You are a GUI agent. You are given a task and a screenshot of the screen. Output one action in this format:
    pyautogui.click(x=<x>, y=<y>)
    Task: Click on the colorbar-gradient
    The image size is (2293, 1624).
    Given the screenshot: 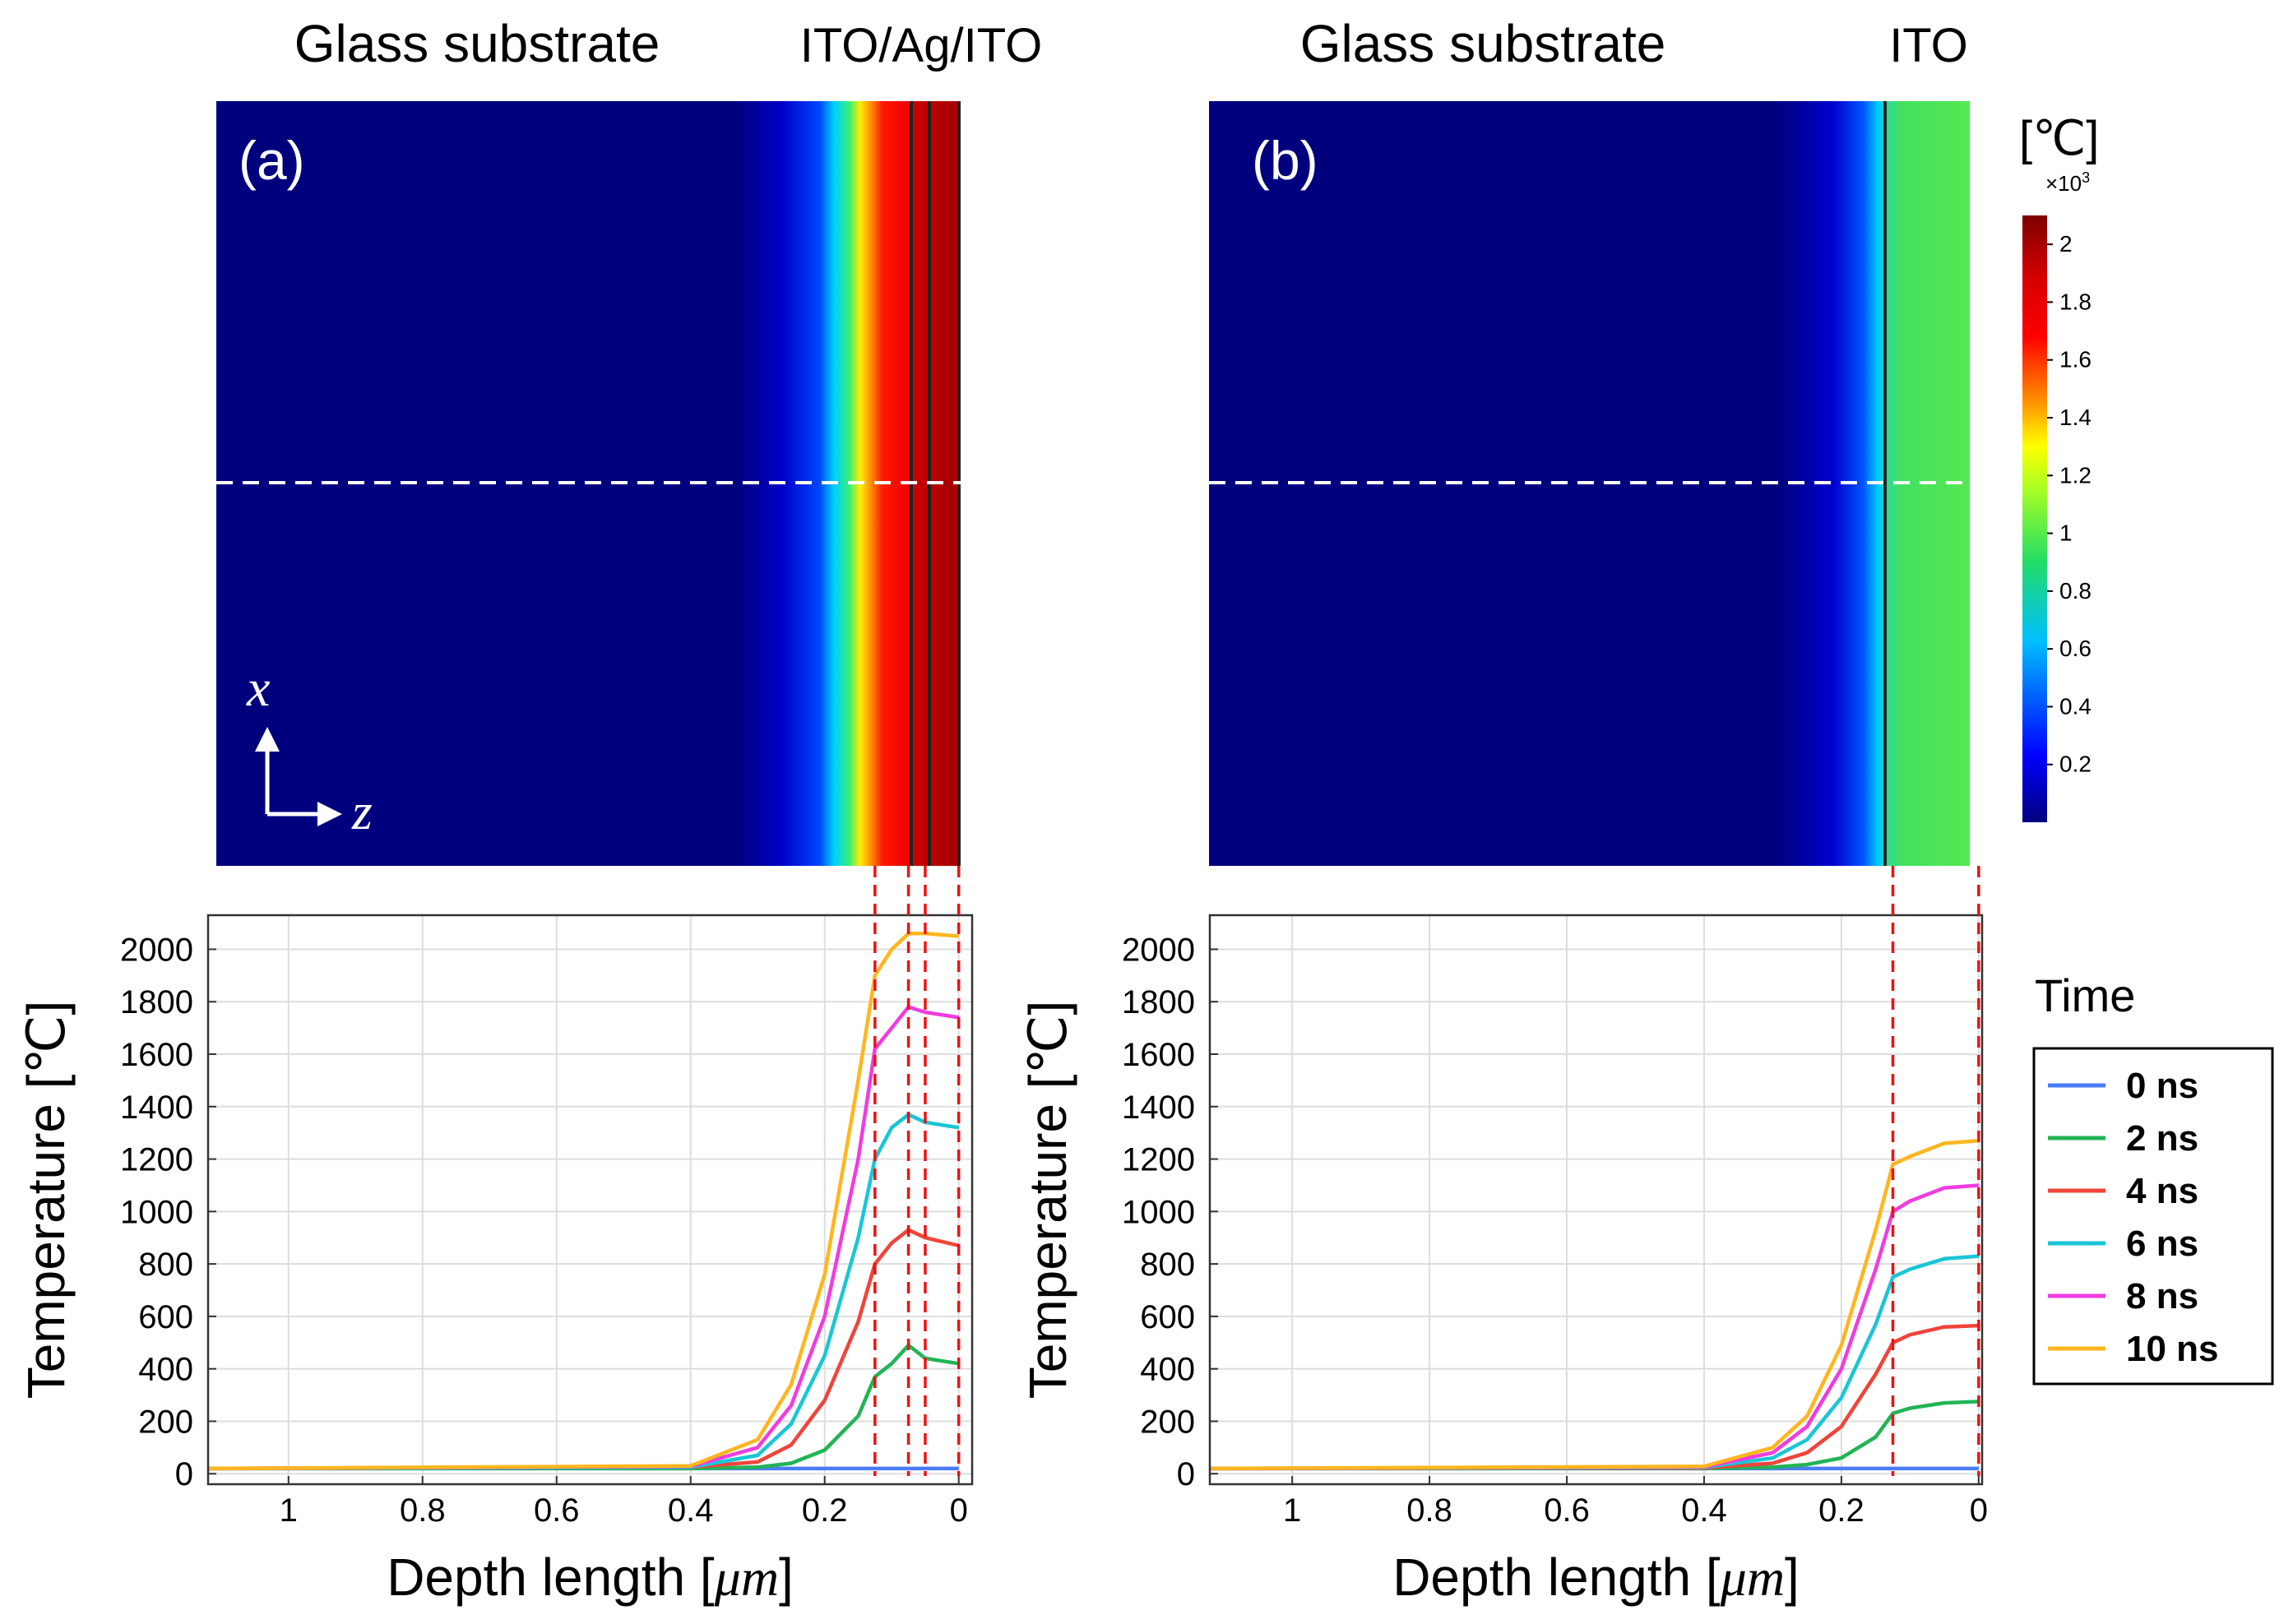 What is the action you would take?
    pyautogui.click(x=2035, y=518)
    